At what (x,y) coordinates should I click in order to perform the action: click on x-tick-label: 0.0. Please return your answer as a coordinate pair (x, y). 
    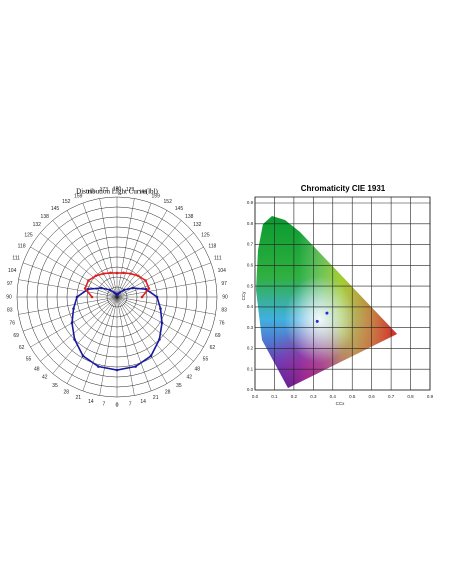
    Looking at the image, I should click on (255, 396).